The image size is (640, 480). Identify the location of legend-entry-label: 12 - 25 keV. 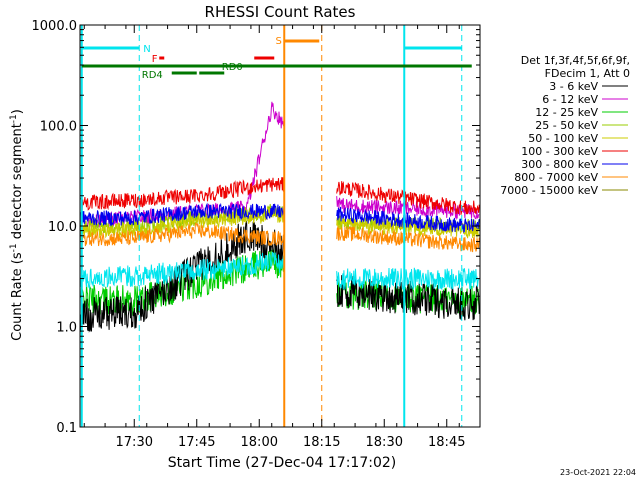
(566, 112).